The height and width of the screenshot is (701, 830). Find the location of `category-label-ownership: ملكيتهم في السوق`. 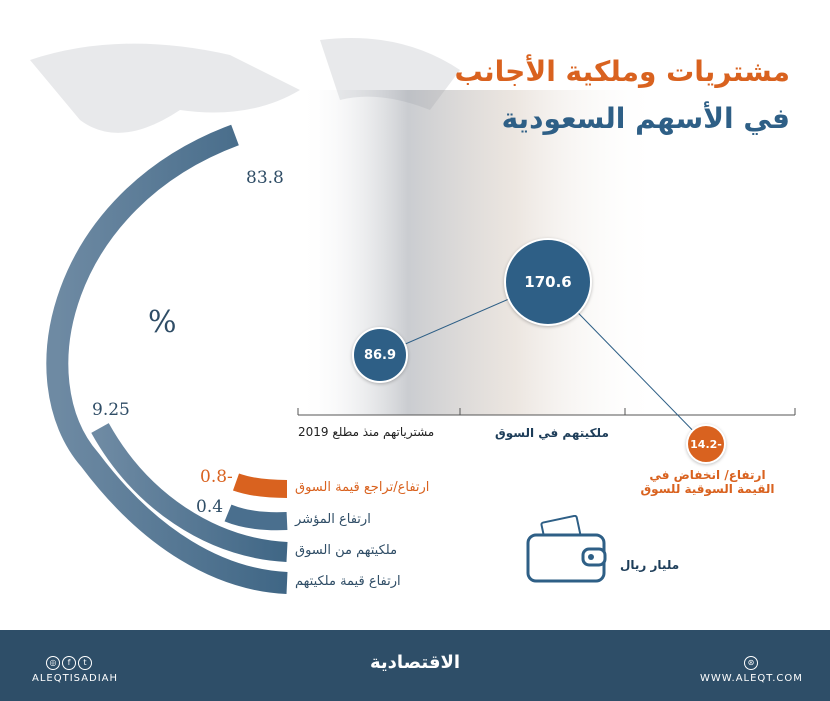

category-label-ownership: ملكيتهم في السوق is located at coordinates (552, 433).